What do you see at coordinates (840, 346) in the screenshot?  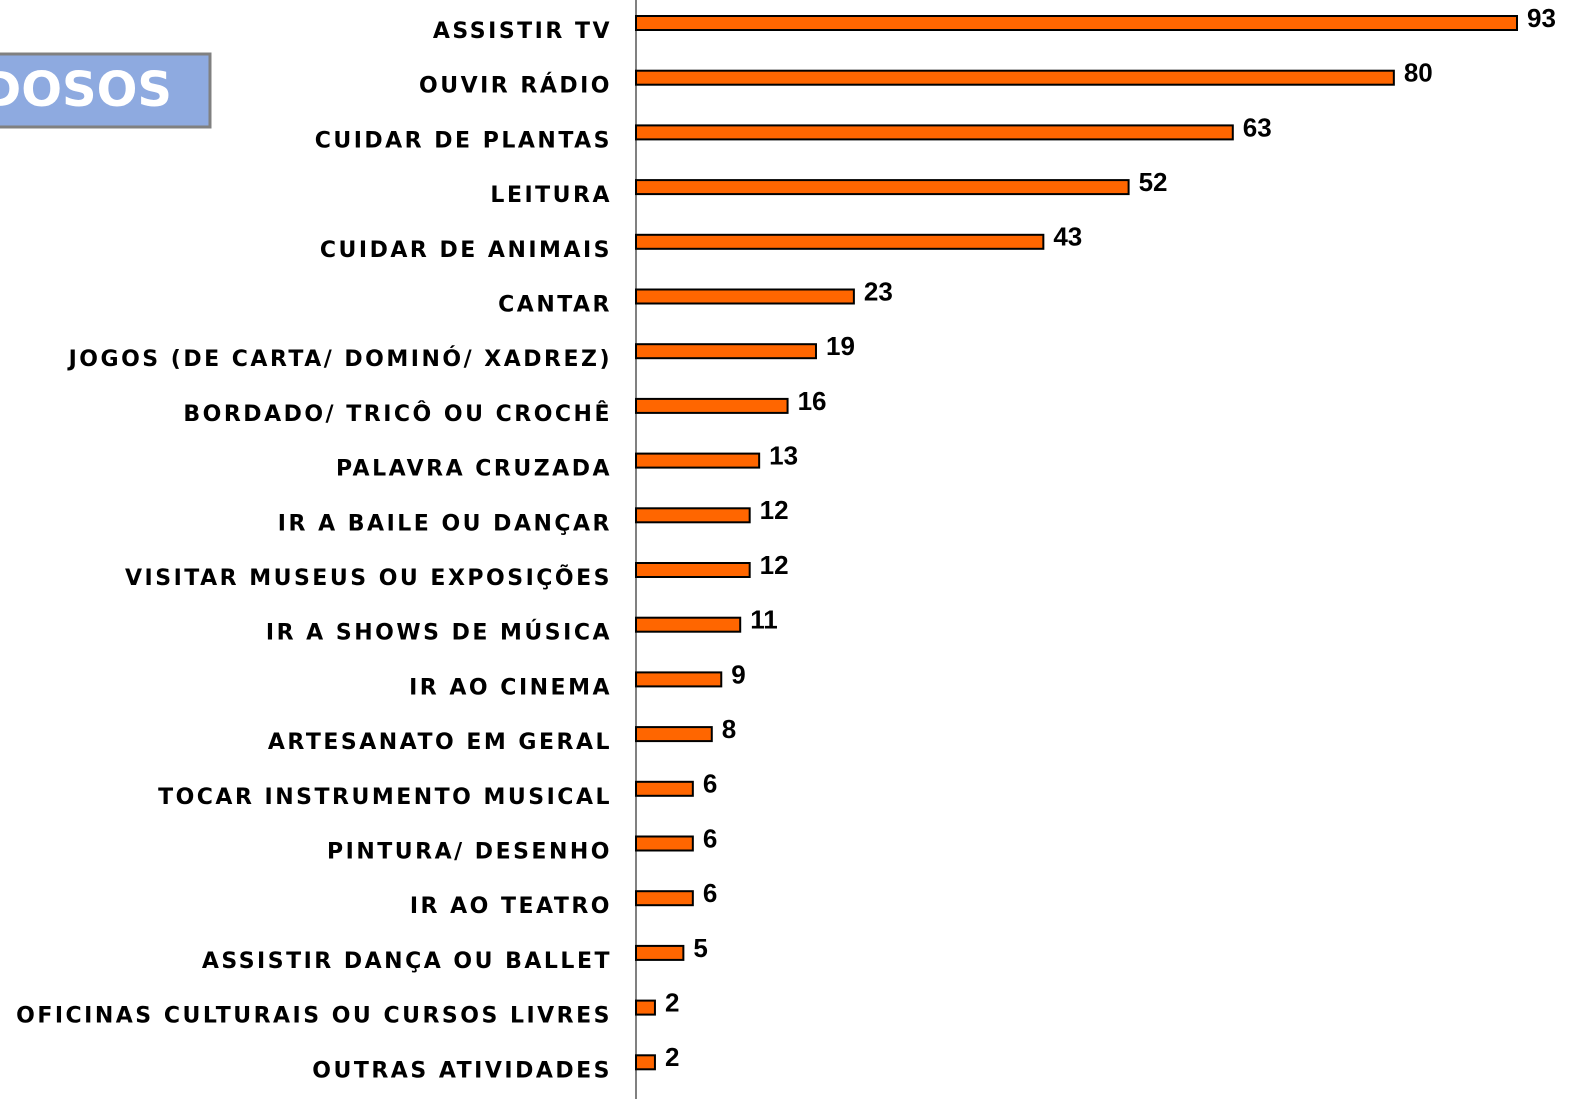 I see `value-label: 19` at bounding box center [840, 346].